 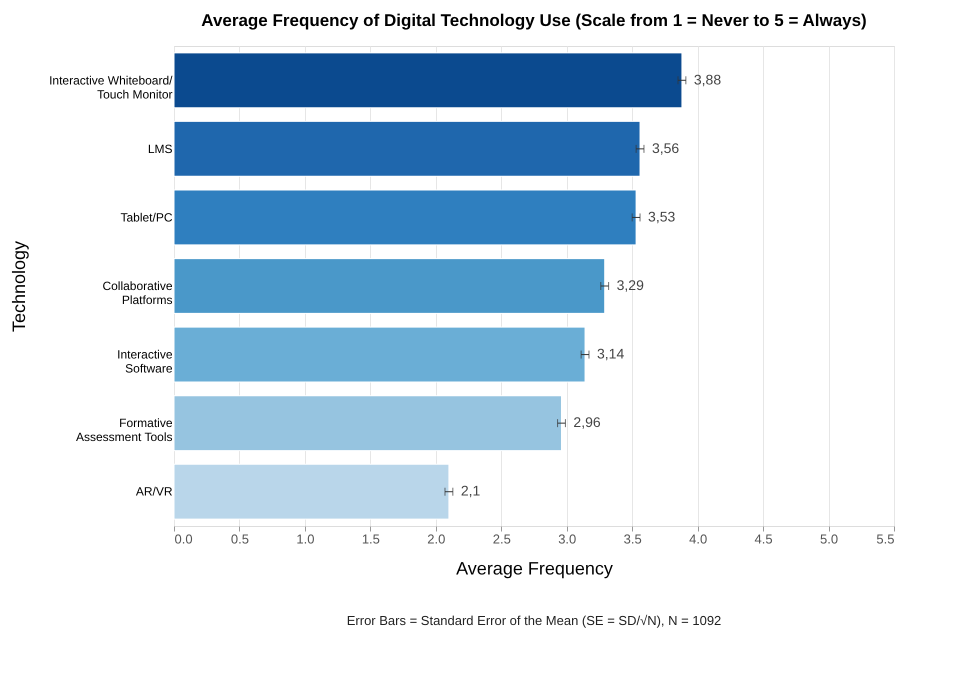 What do you see at coordinates (666, 148) in the screenshot?
I see `data-label: 3,56` at bounding box center [666, 148].